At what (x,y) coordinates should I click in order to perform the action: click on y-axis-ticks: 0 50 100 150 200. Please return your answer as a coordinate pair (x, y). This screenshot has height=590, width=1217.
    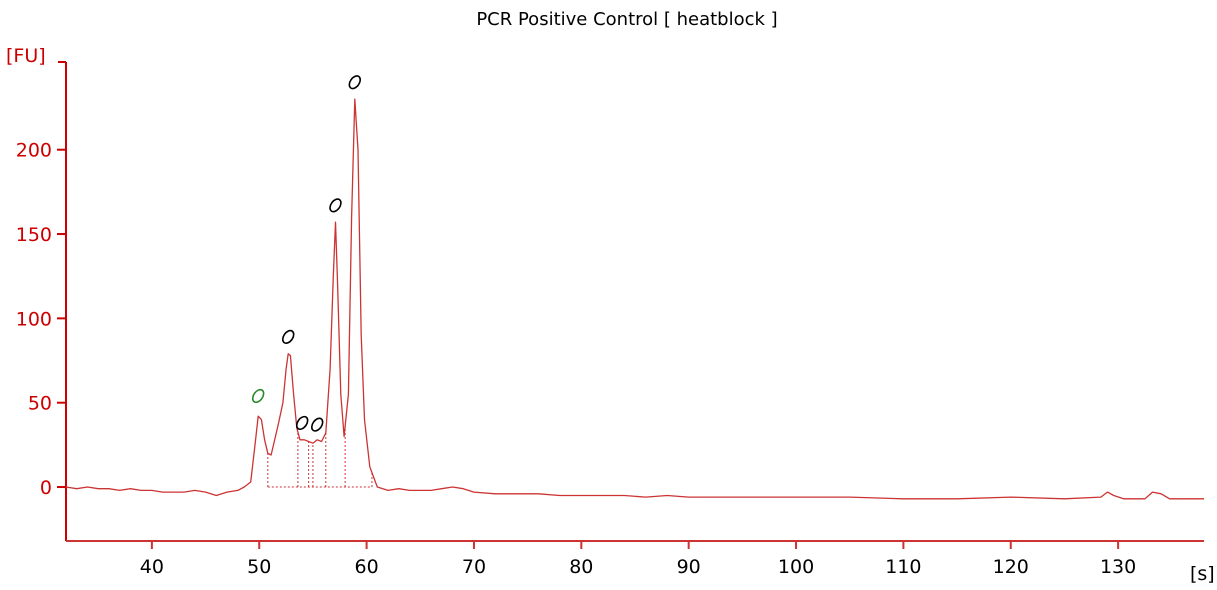
    Looking at the image, I should click on (41, 319).